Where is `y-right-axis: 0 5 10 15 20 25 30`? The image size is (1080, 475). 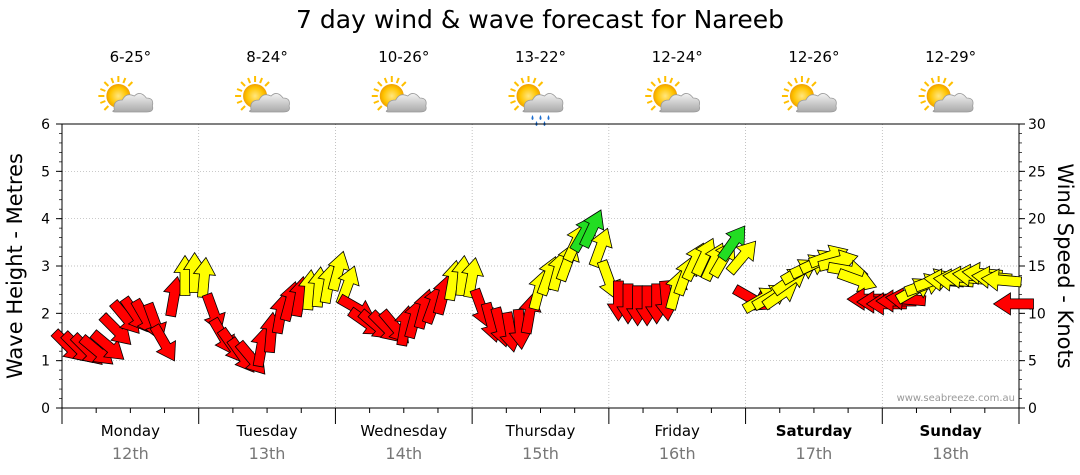
y-right-axis: 0 5 10 15 20 25 30 is located at coordinates (1032, 267).